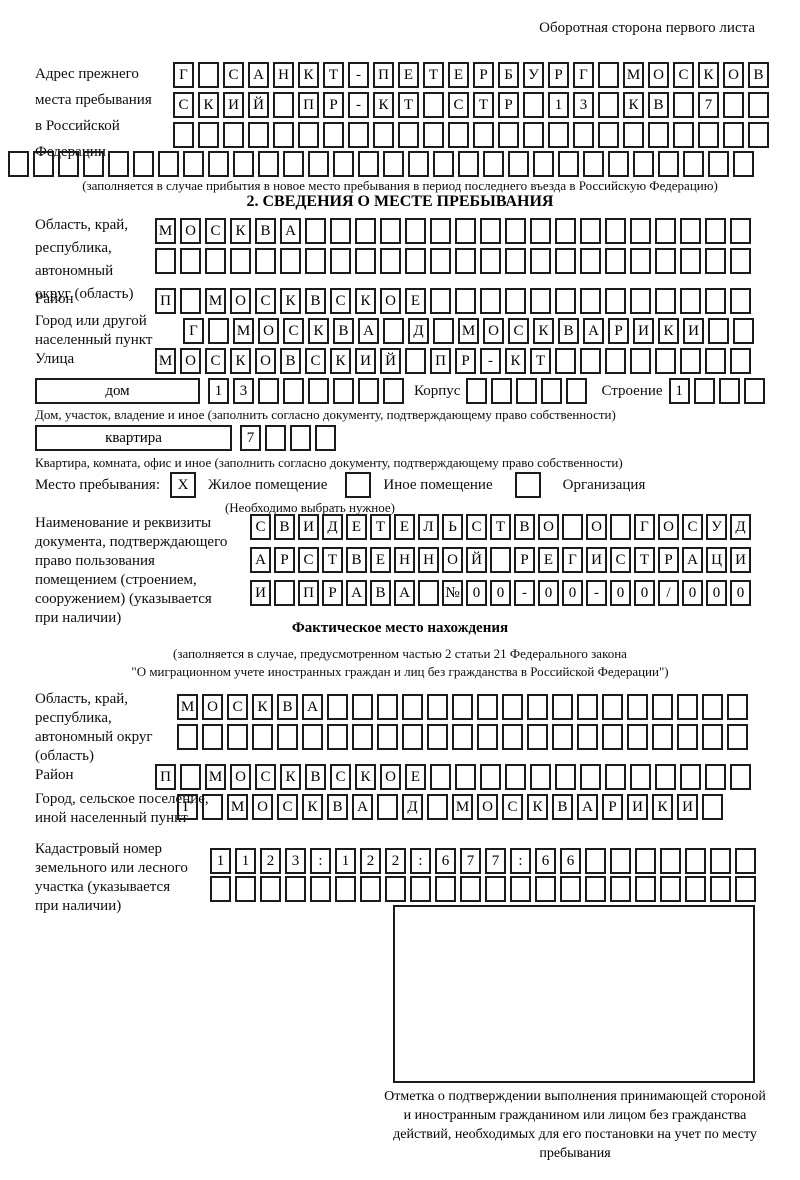 Image resolution: width=800 pixels, height=1180 pixels. Describe the element at coordinates (533, 75) in the screenshot. I see `char-cell: У` at that location.